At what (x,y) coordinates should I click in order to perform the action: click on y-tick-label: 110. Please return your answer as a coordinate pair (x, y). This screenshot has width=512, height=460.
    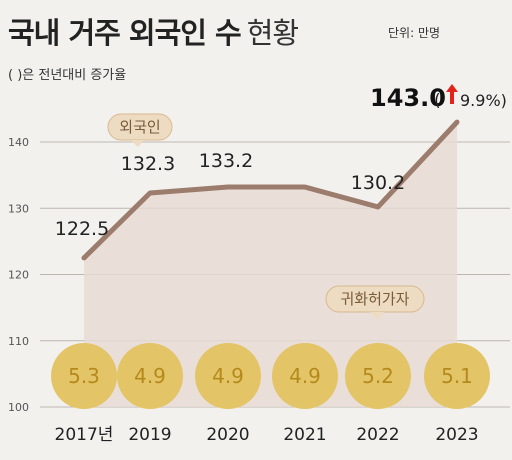
    Looking at the image, I should click on (18, 341).